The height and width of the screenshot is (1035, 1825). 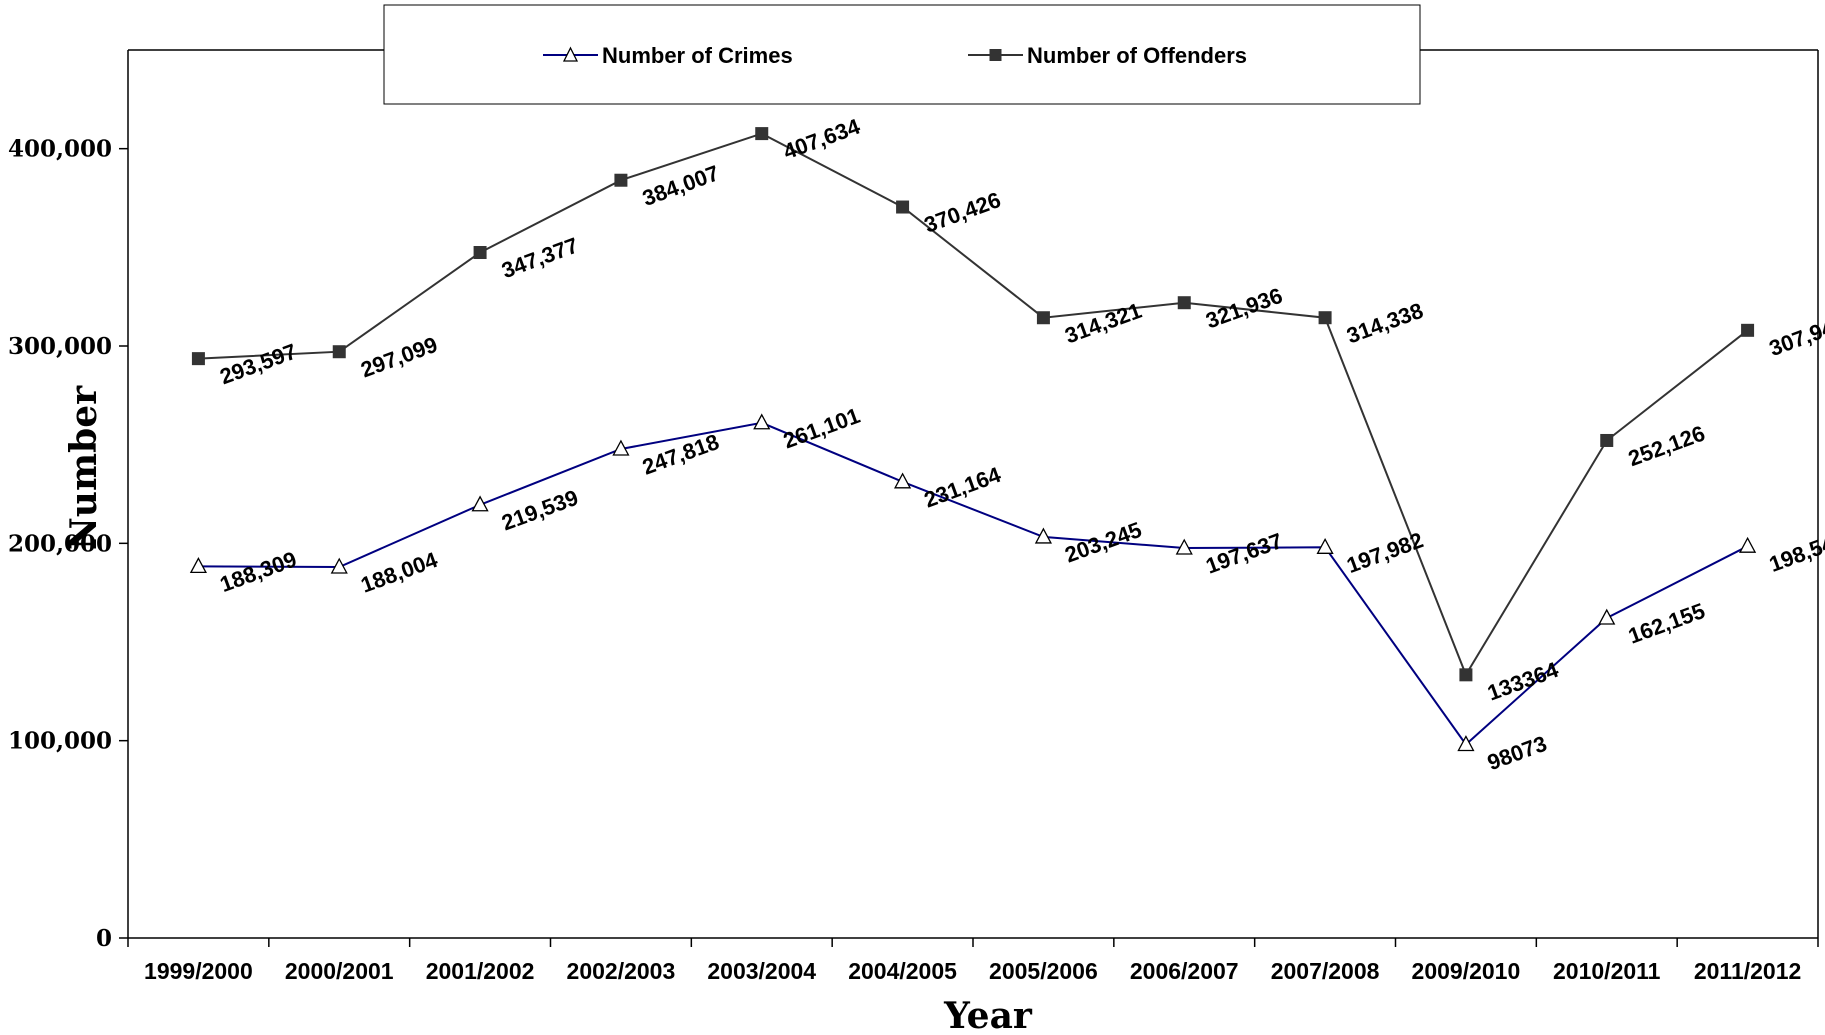 I want to click on crimes-data-label: 197,982, so click(x=1384, y=552).